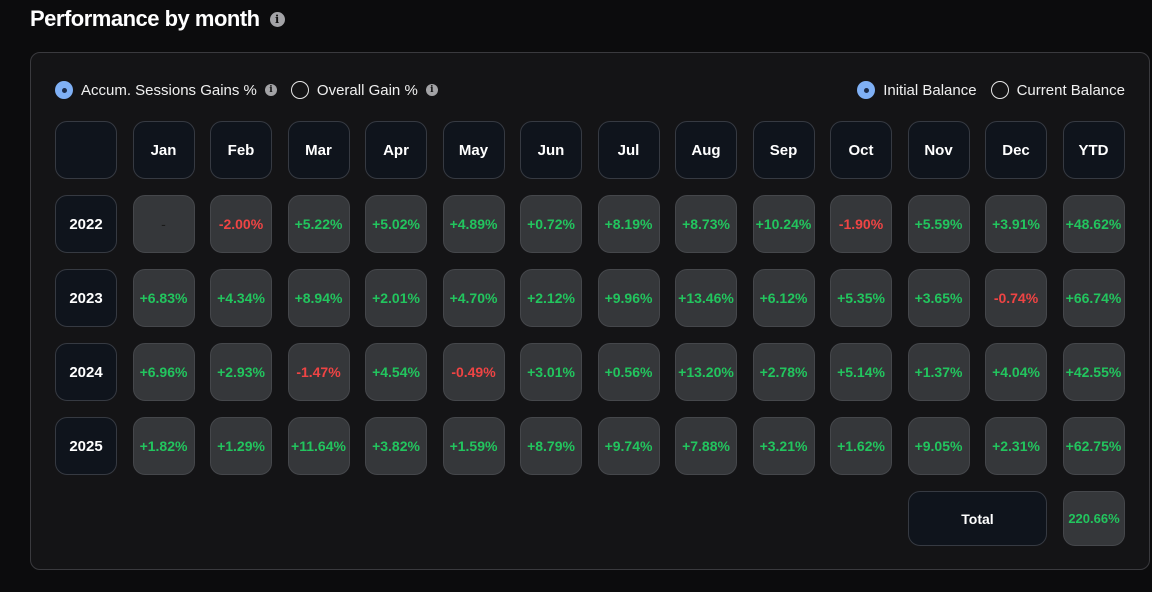 The height and width of the screenshot is (592, 1152). Describe the element at coordinates (861, 150) in the screenshot. I see `month-header-oct: Oct` at that location.